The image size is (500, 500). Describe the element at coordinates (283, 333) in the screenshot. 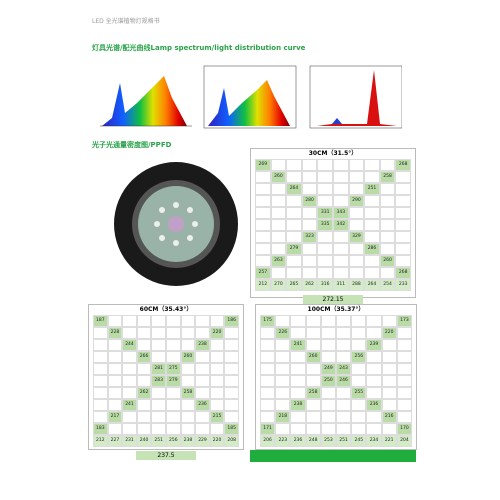

I see `grid-cell: 226` at that location.